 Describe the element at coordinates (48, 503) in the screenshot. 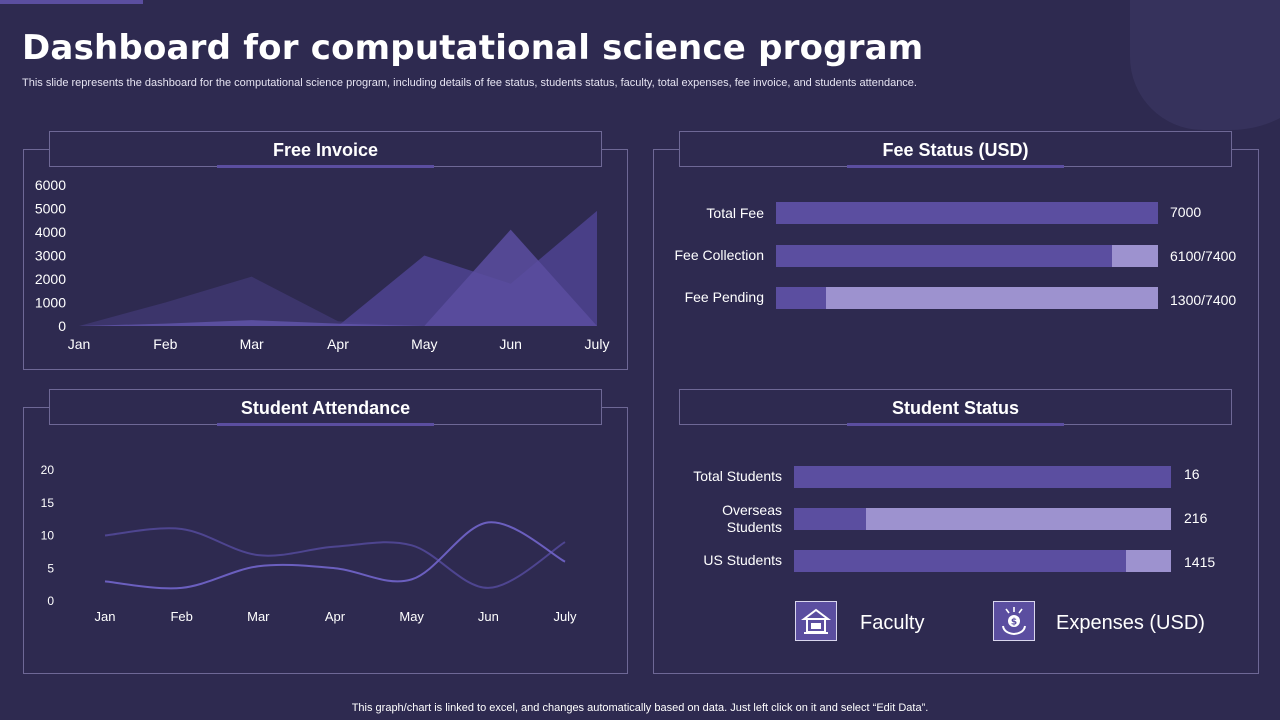

I see `y-tick-label: 15` at that location.